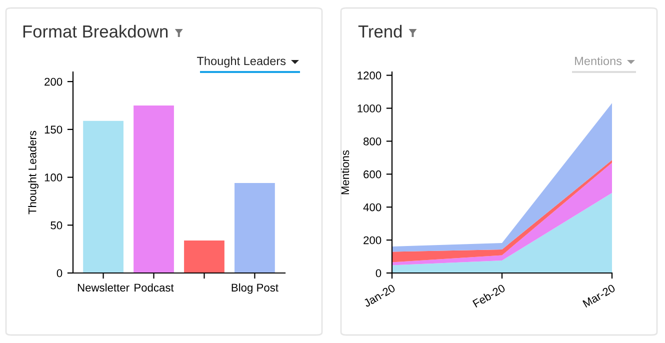  I want to click on y-tick-label: 1000, so click(370, 108).